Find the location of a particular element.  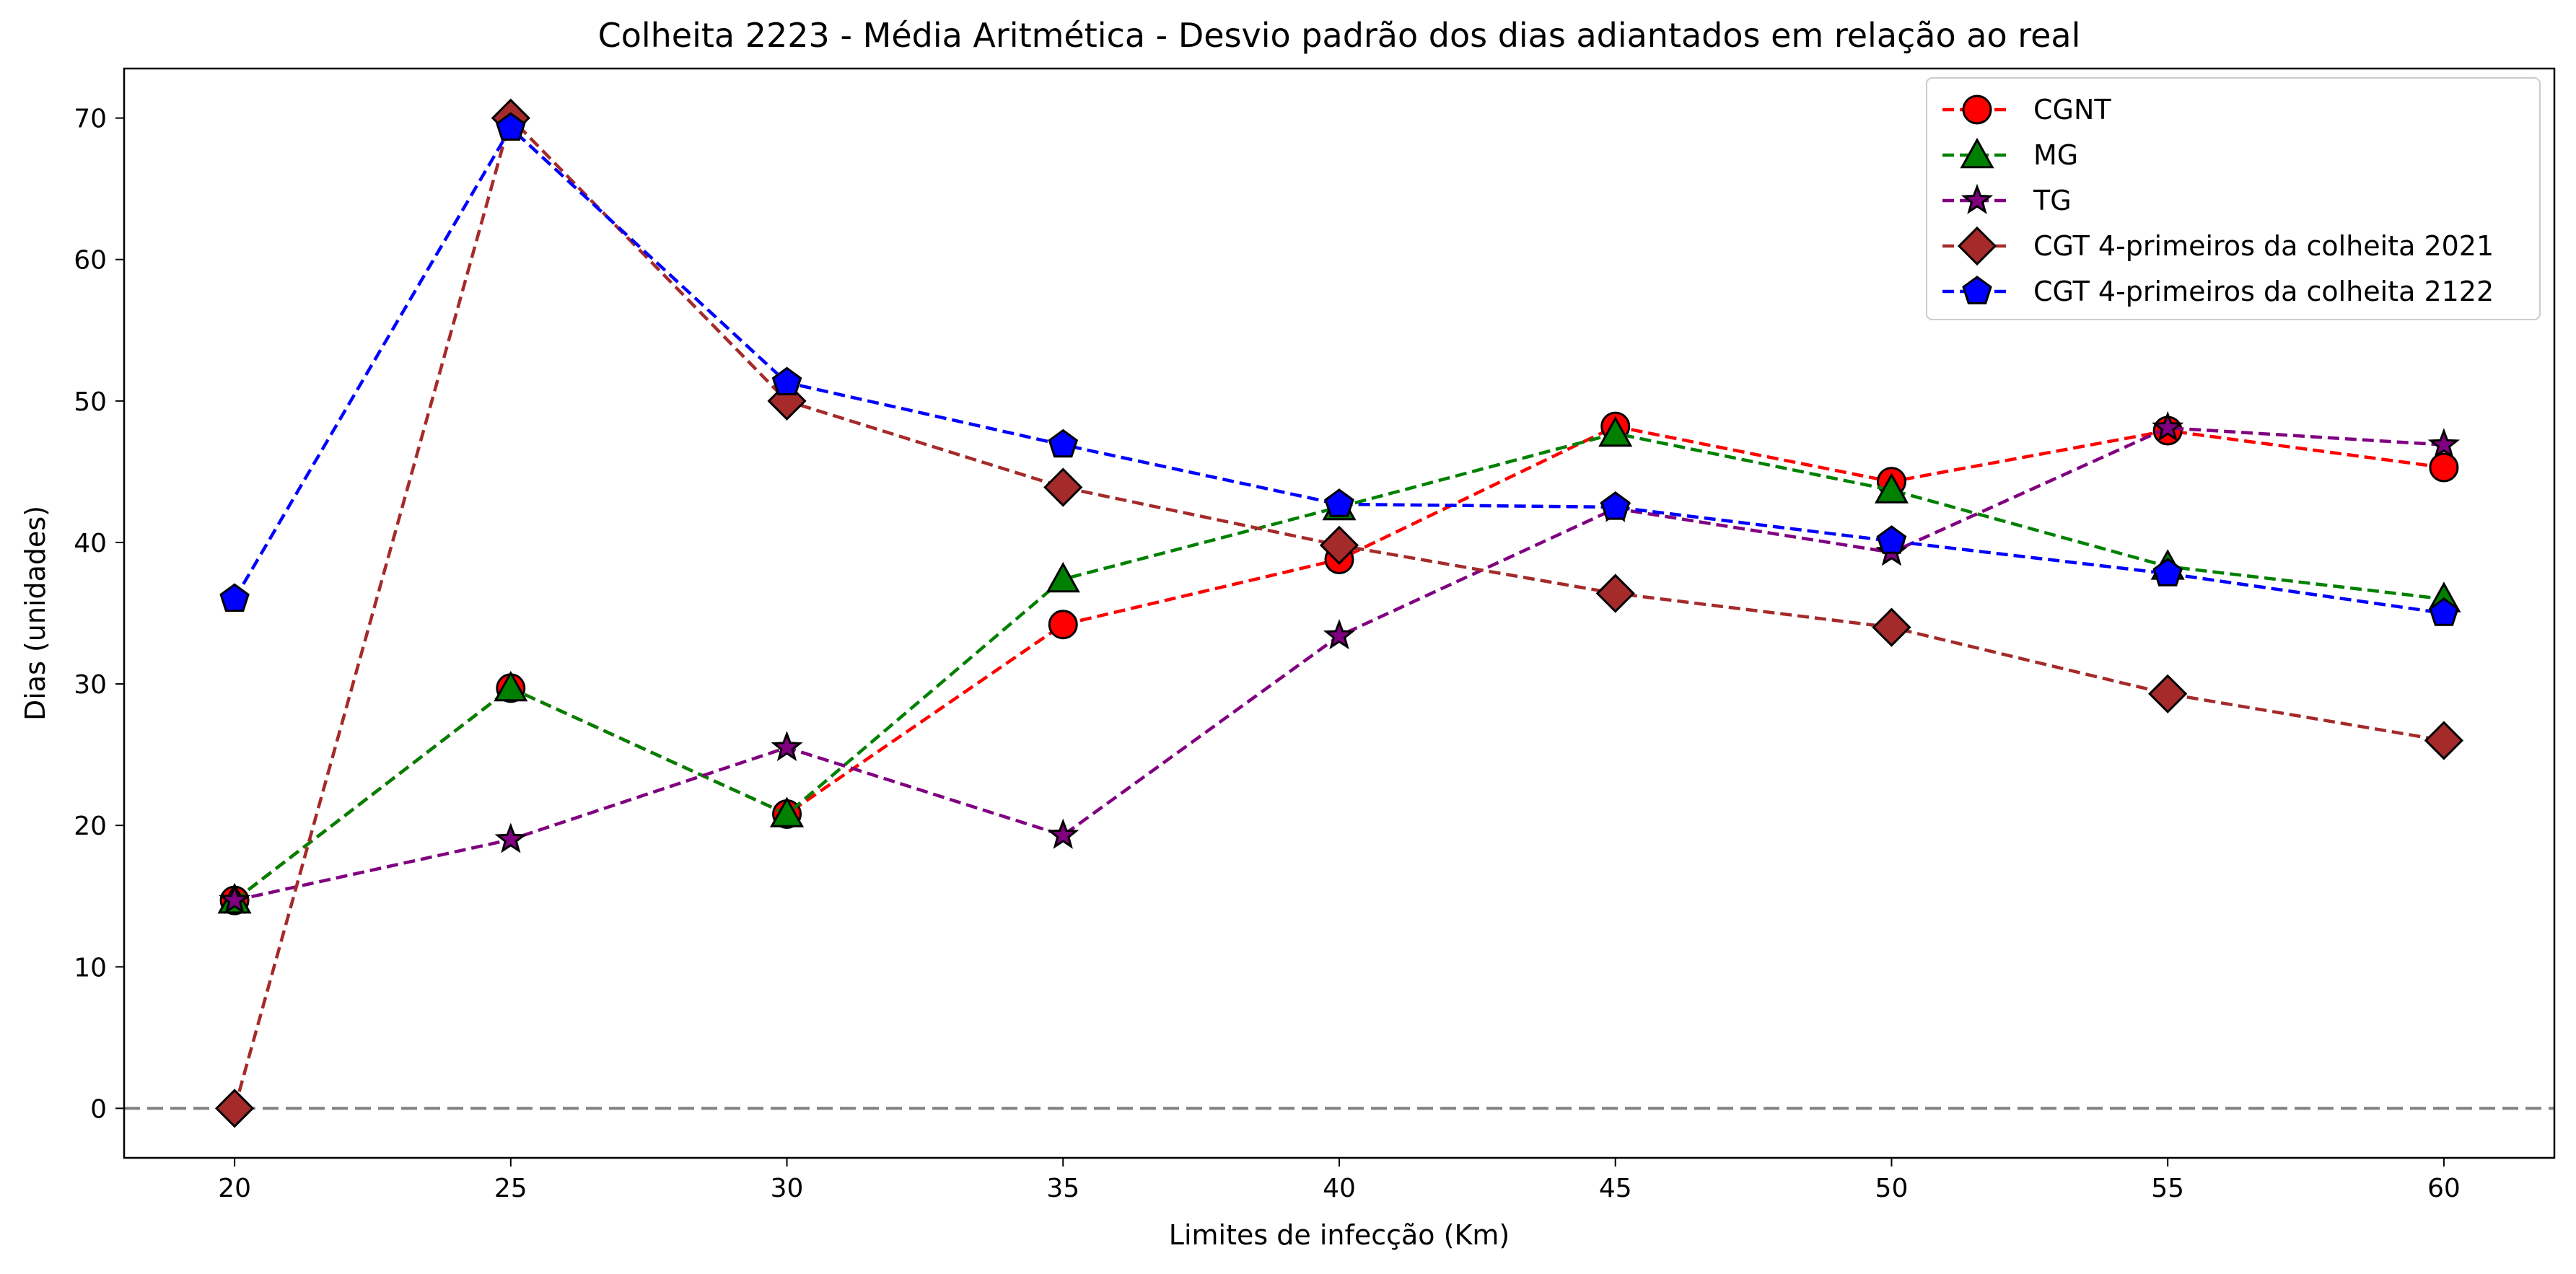

y-tick-label: 10 is located at coordinates (90, 968).